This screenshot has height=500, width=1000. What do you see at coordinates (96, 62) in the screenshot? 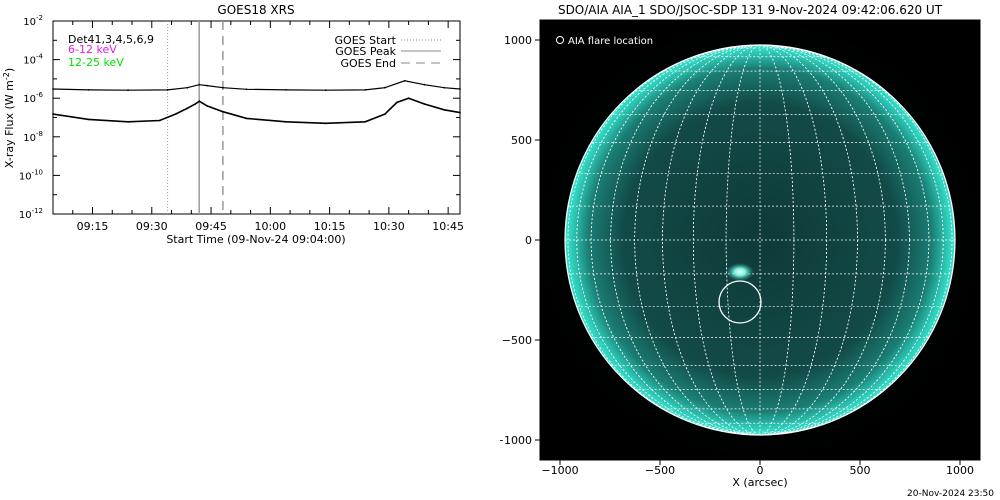
I see `goes-band-high: 12-25 keV` at bounding box center [96, 62].